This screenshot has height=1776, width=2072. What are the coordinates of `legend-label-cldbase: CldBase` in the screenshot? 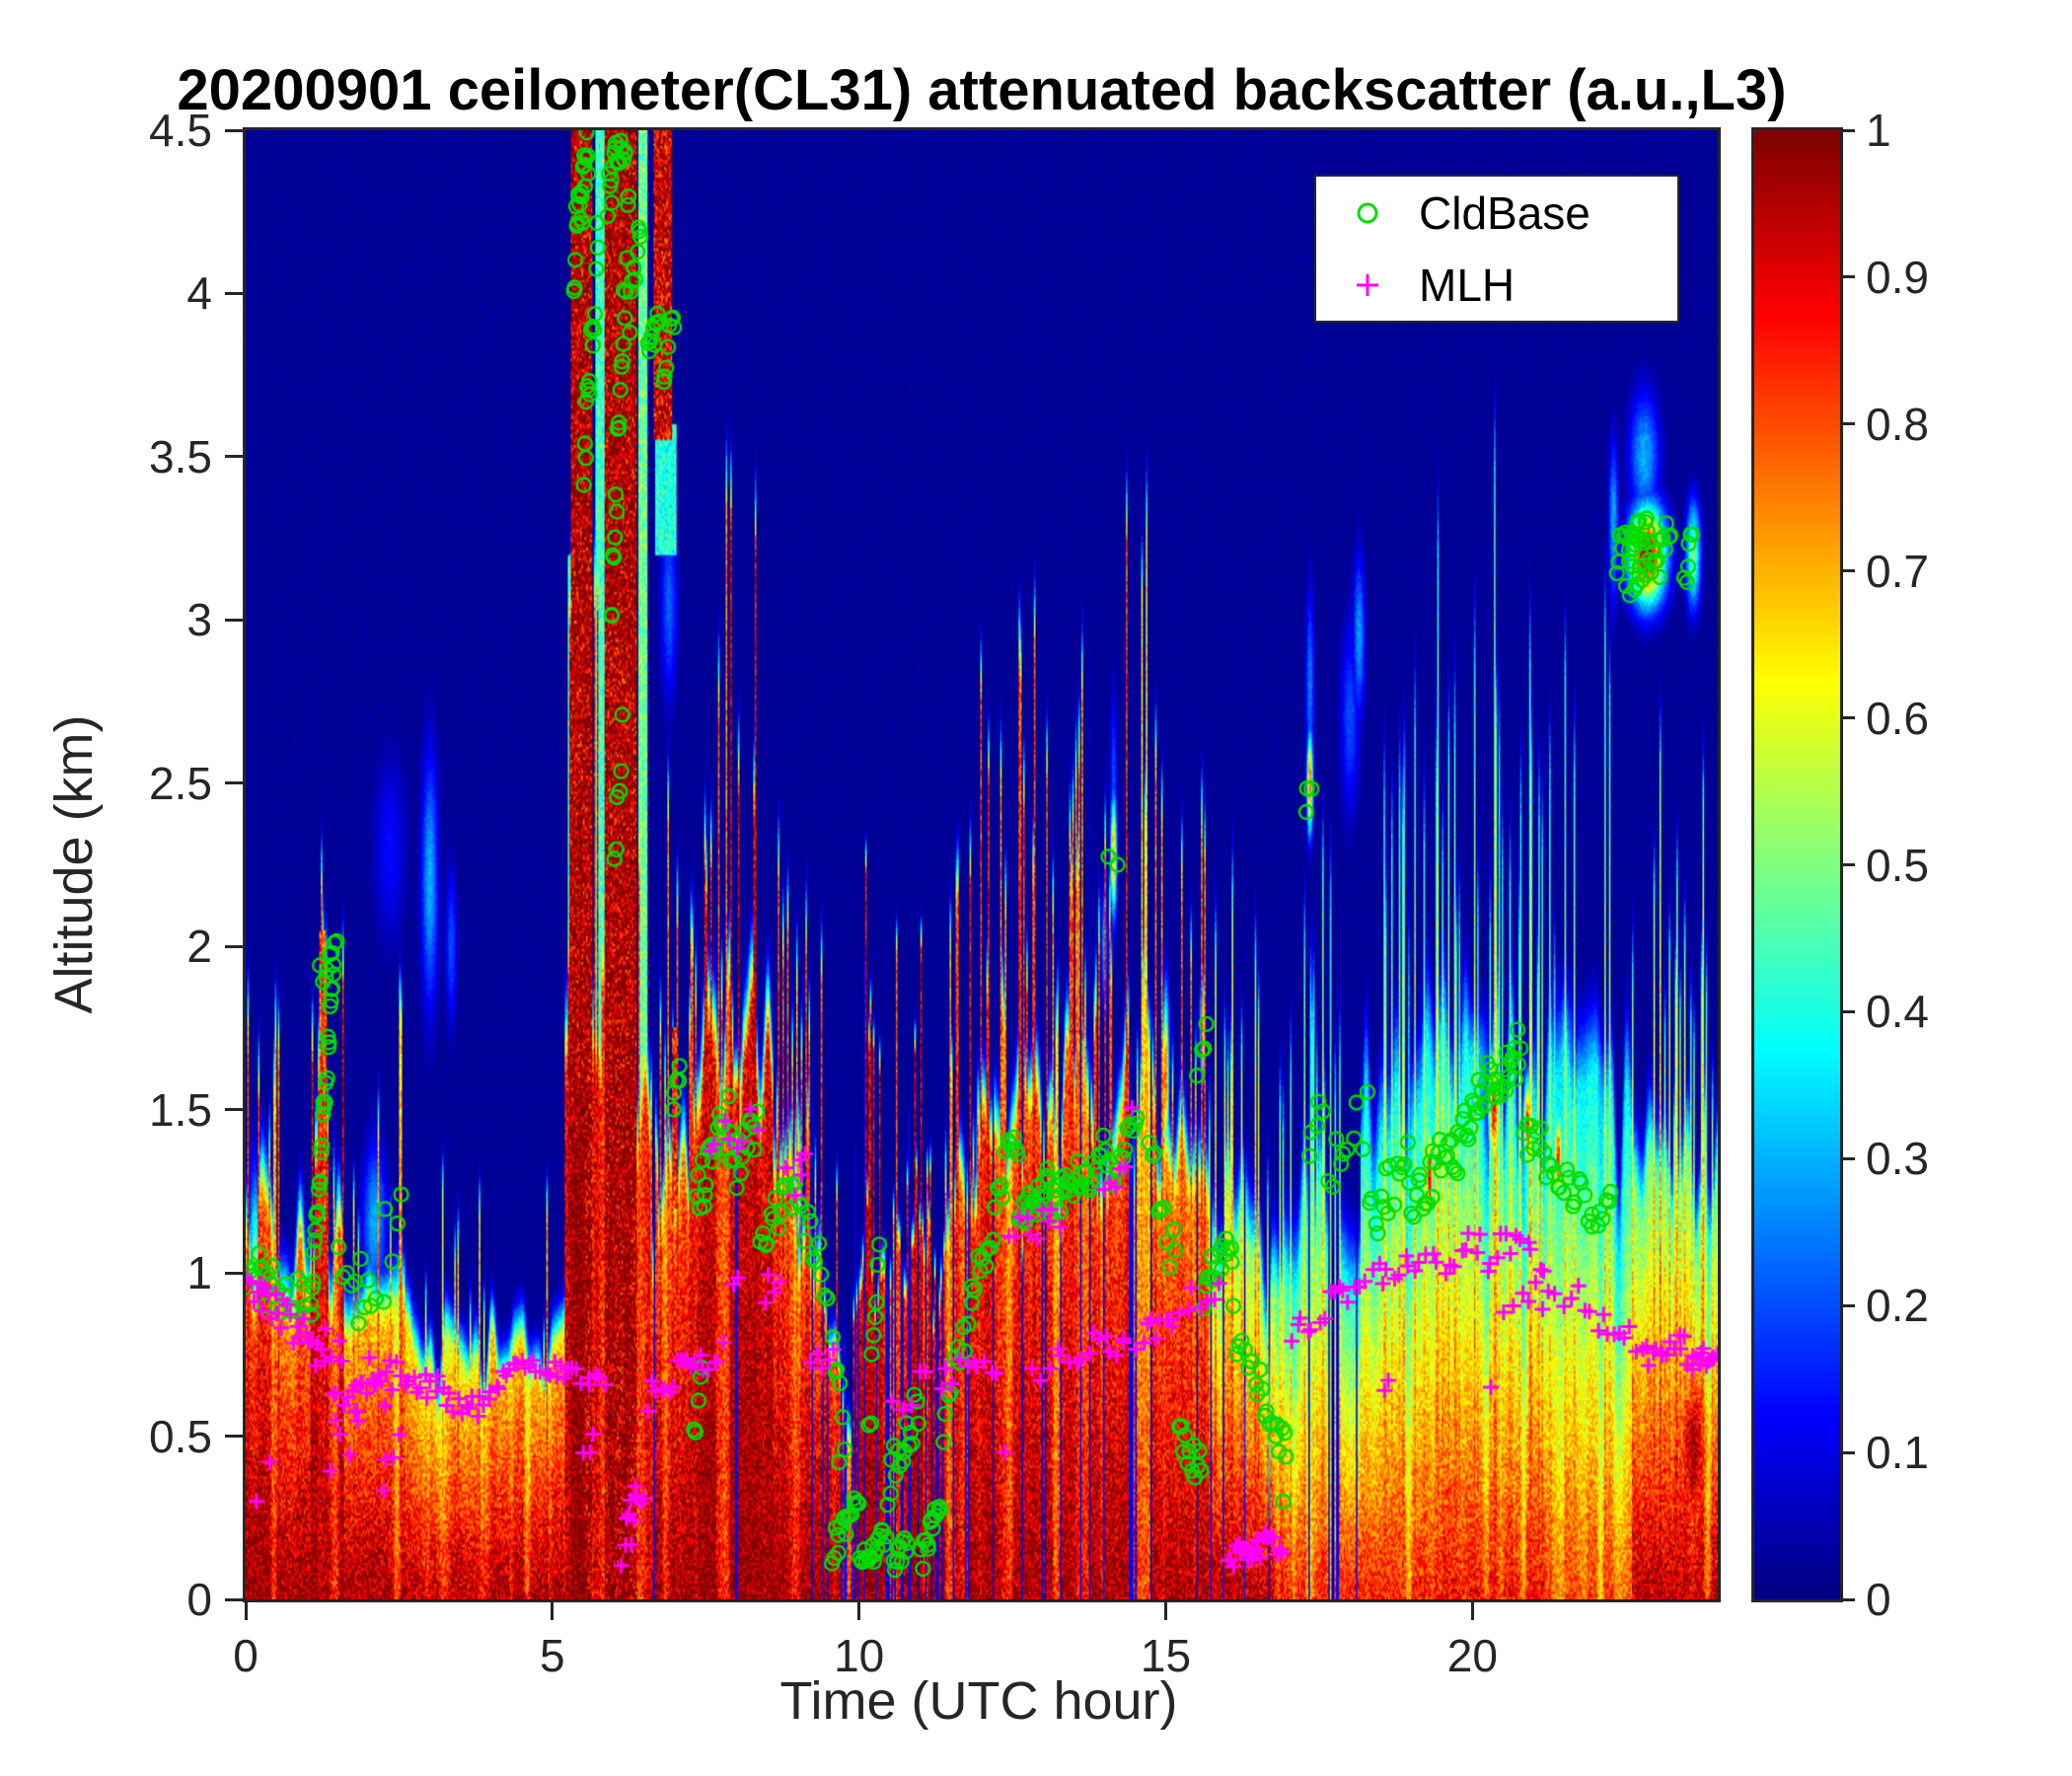 It's located at (1505, 213).